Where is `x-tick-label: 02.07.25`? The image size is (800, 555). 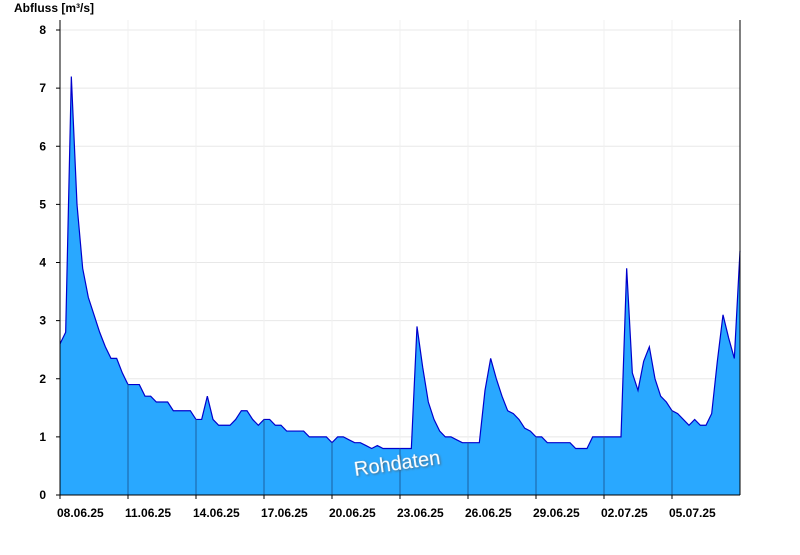
x-tick-label: 02.07.25 is located at coordinates (624, 513).